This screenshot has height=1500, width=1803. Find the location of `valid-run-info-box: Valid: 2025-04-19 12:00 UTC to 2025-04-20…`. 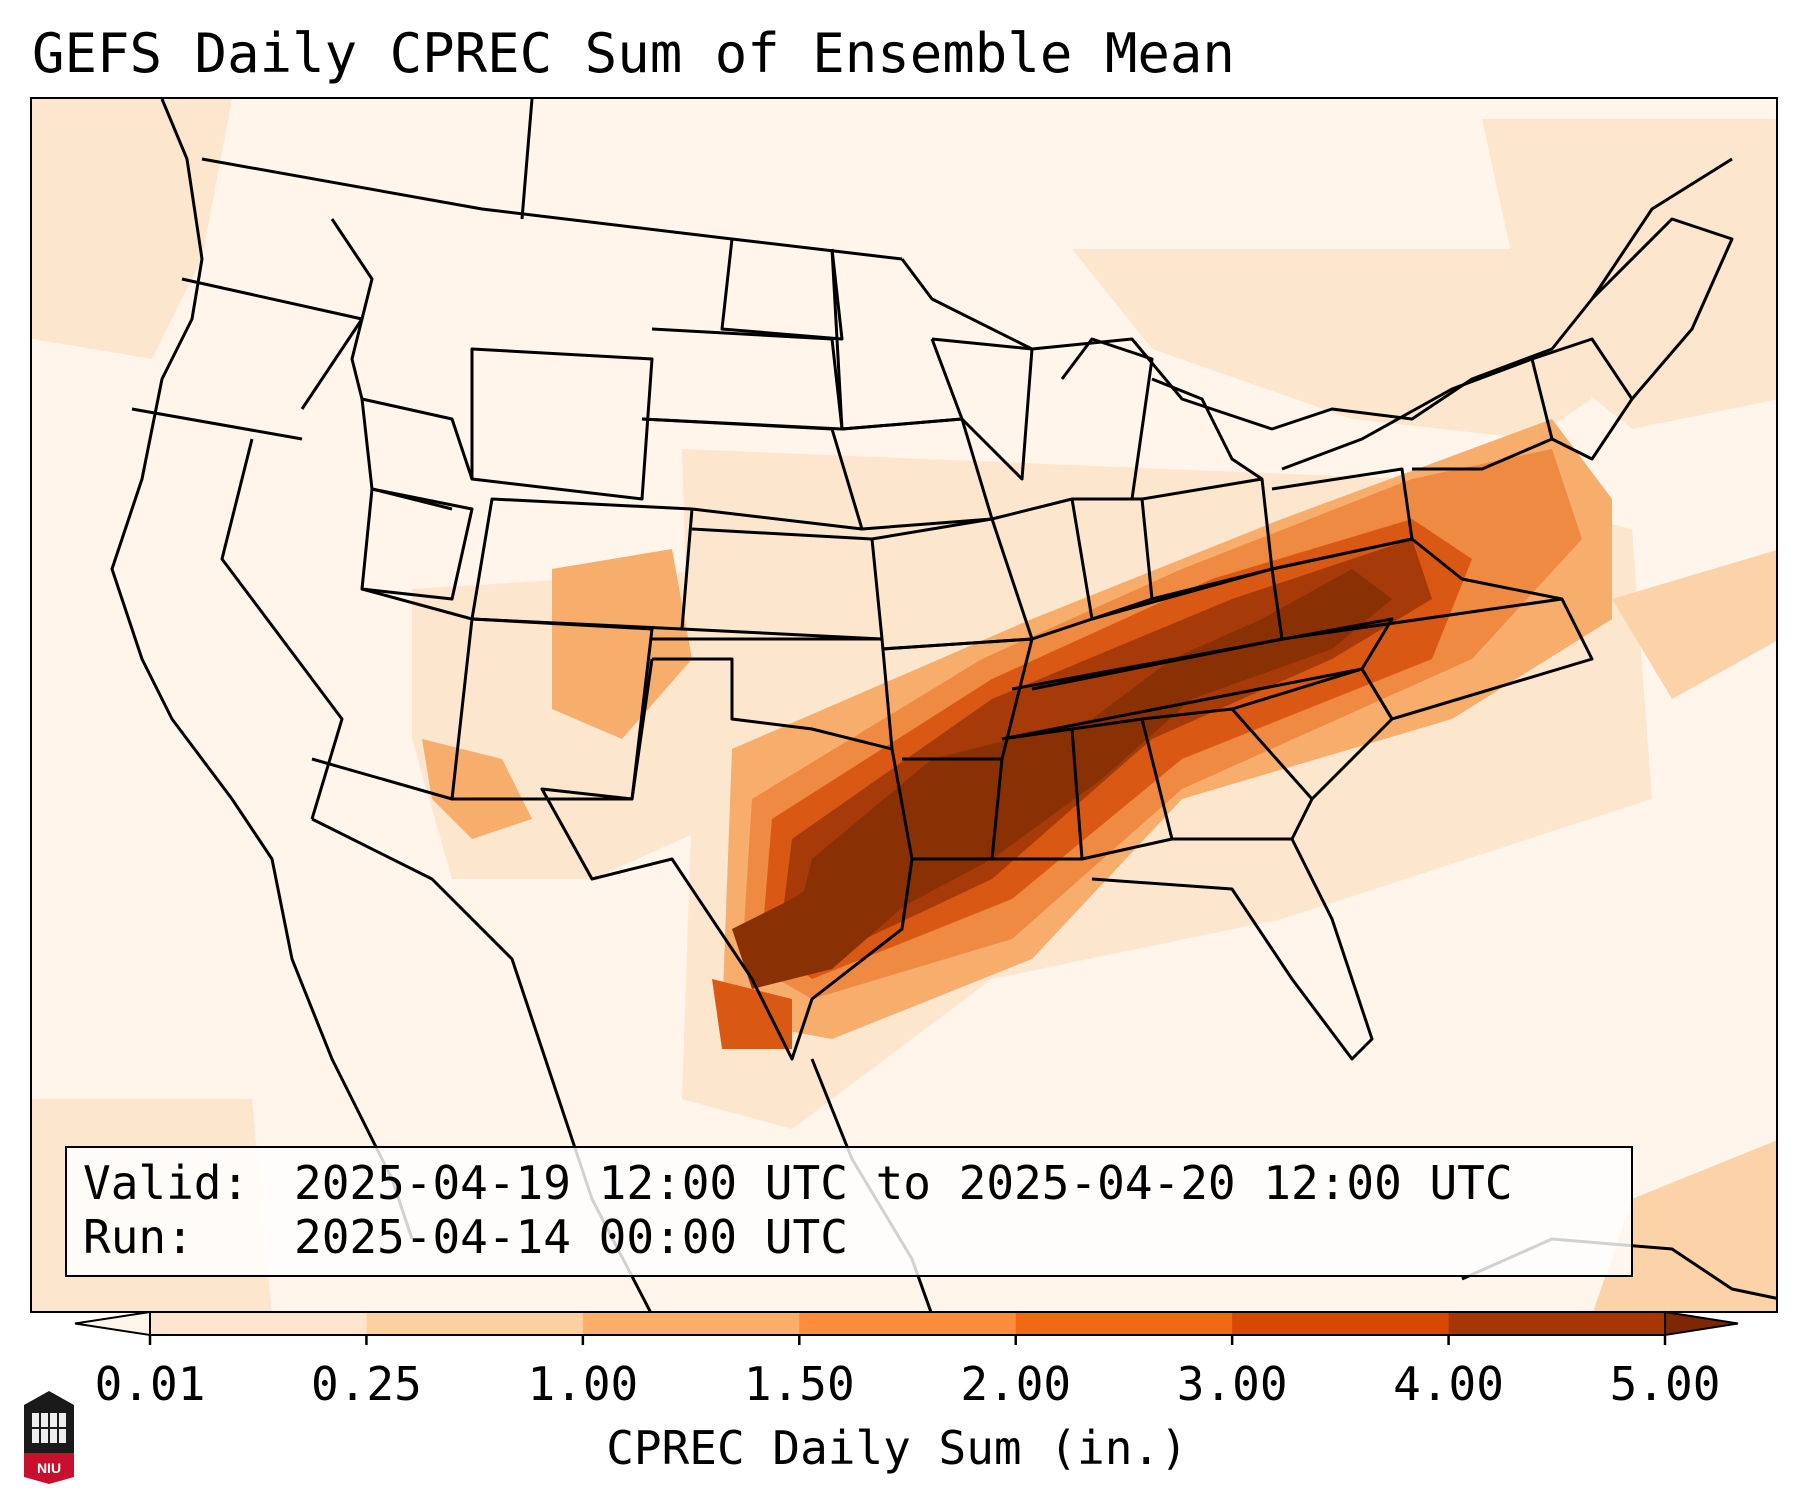

valid-run-info-box: Valid: 2025-04-19 12:00 UTC to 2025-04-20… is located at coordinates (849, 1211).